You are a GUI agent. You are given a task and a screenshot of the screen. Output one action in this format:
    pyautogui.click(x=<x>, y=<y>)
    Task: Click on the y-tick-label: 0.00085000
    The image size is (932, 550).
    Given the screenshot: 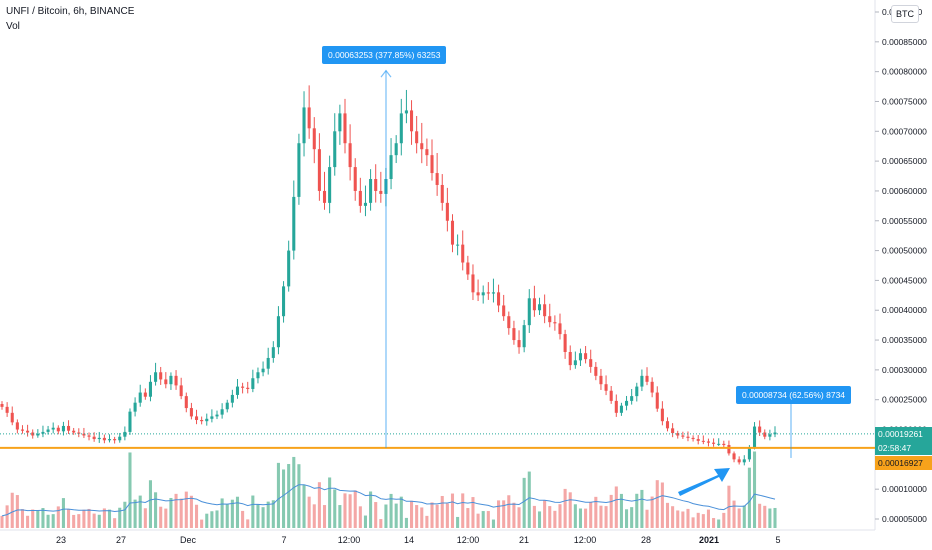 What is the action you would take?
    pyautogui.click(x=904, y=42)
    